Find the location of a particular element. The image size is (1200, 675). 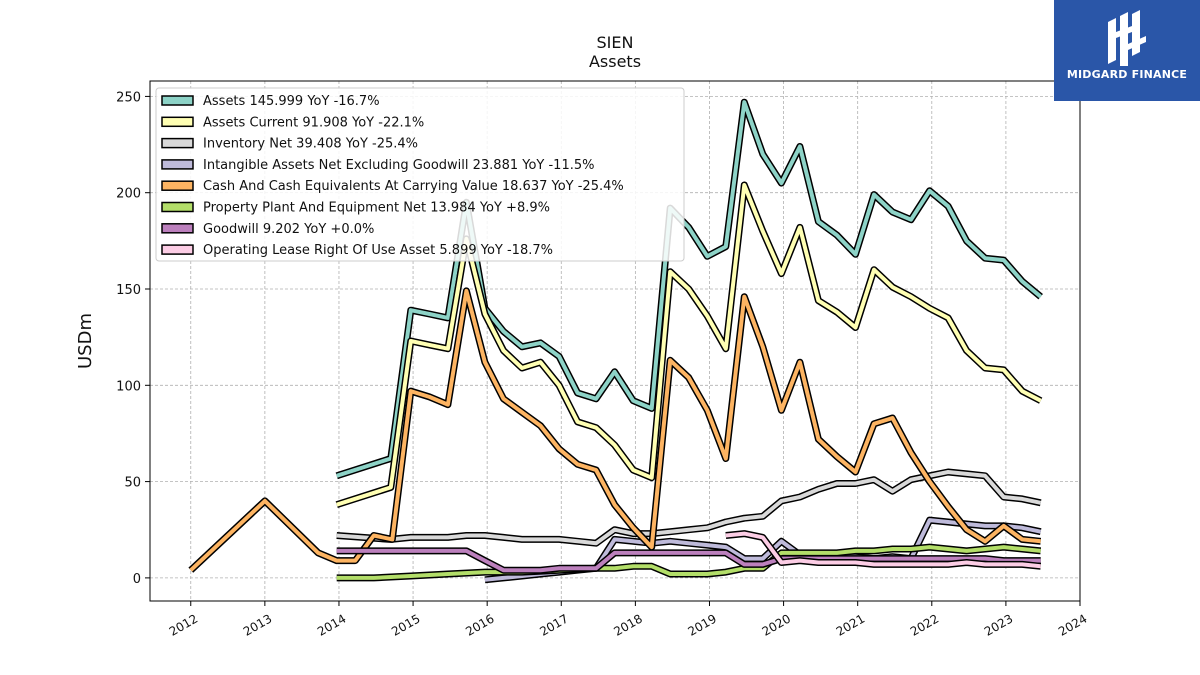

x-tick-label: 2017 is located at coordinates (553, 624).